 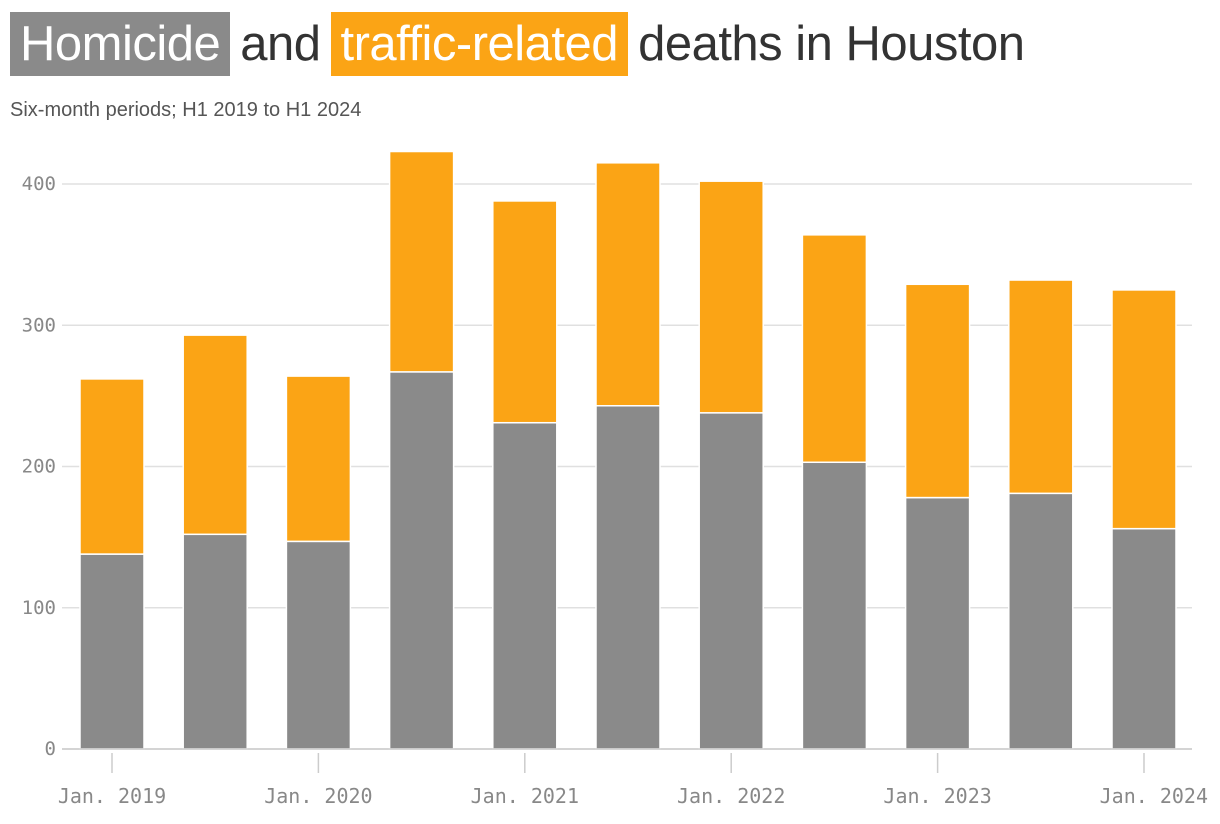 I want to click on title-rest: deaths in Houston, so click(x=831, y=44).